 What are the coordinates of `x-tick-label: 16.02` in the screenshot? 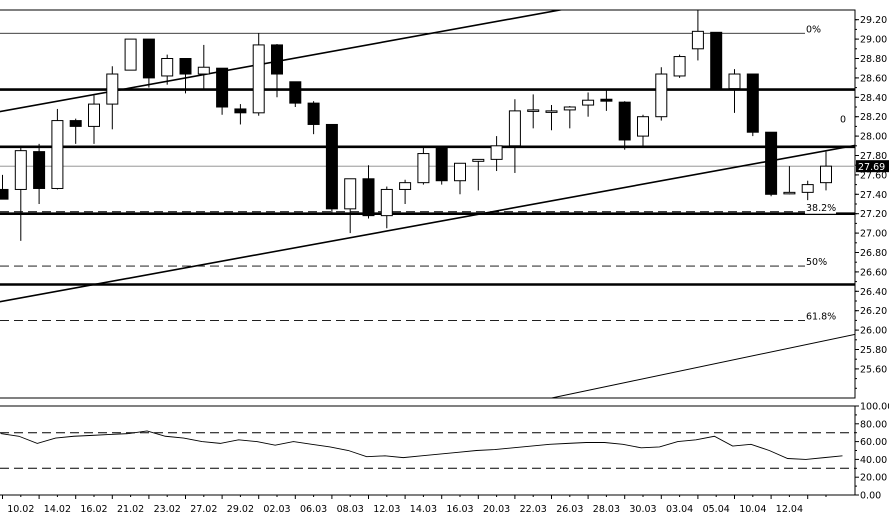 It's located at (93, 509).